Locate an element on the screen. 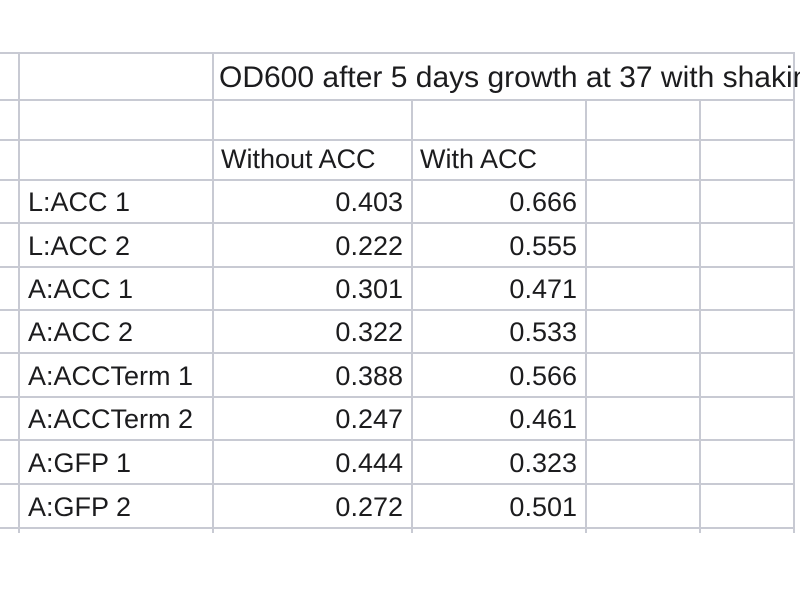 The image size is (800, 600). value-cell-with-acc: 0.323 is located at coordinates (499, 462).